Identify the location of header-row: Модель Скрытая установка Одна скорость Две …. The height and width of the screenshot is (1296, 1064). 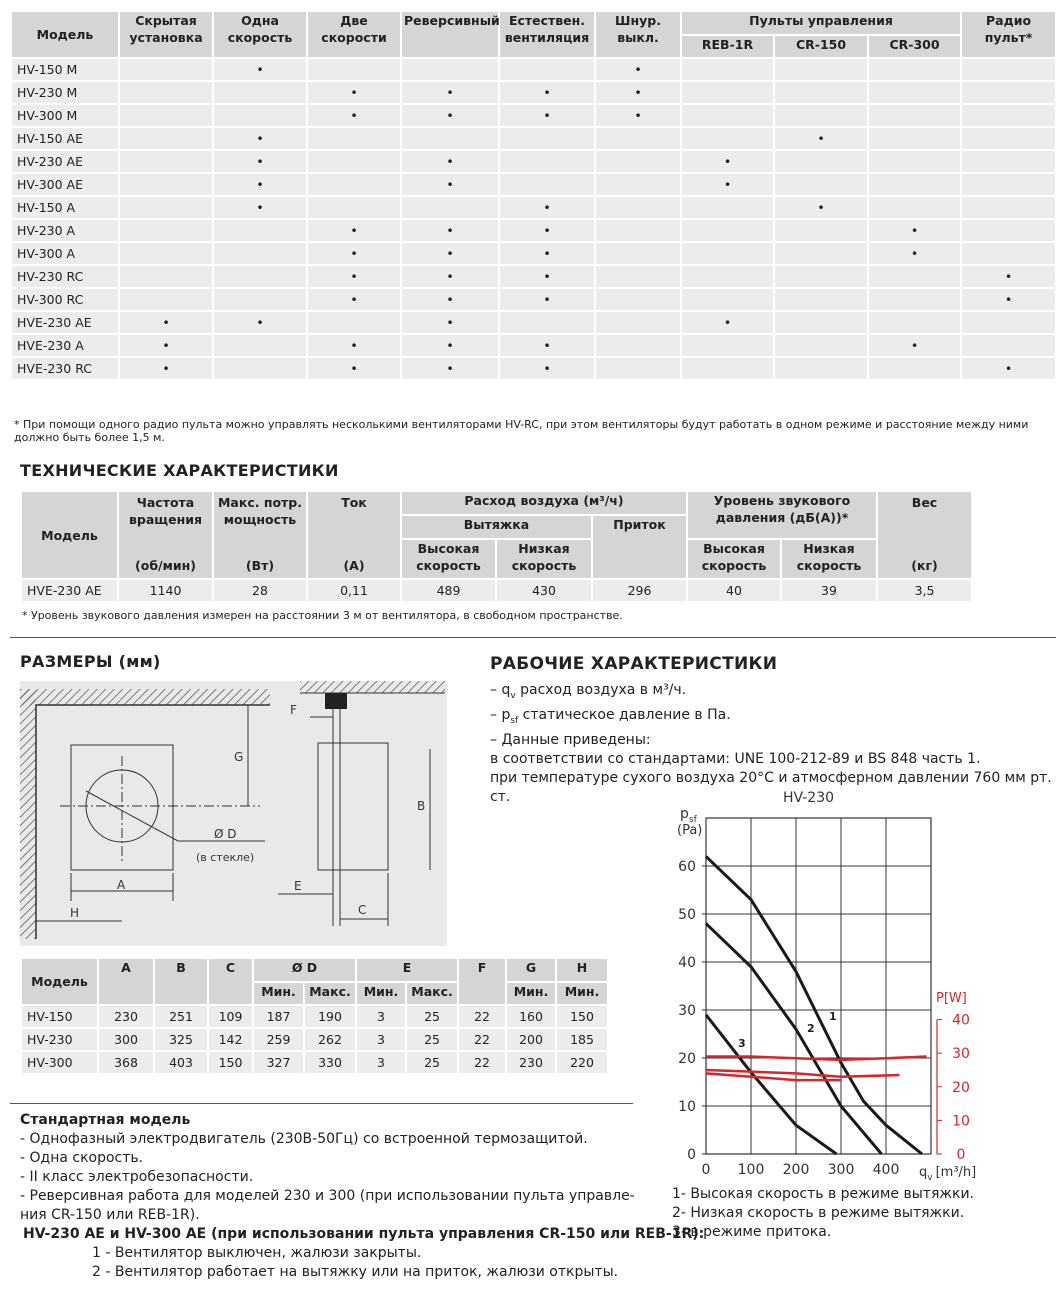
(534, 34).